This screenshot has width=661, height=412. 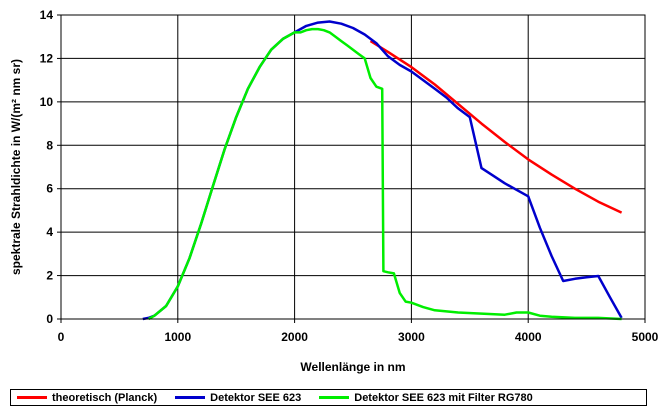 I want to click on legend-item-1: theoretisch (Planck), so click(x=87, y=398).